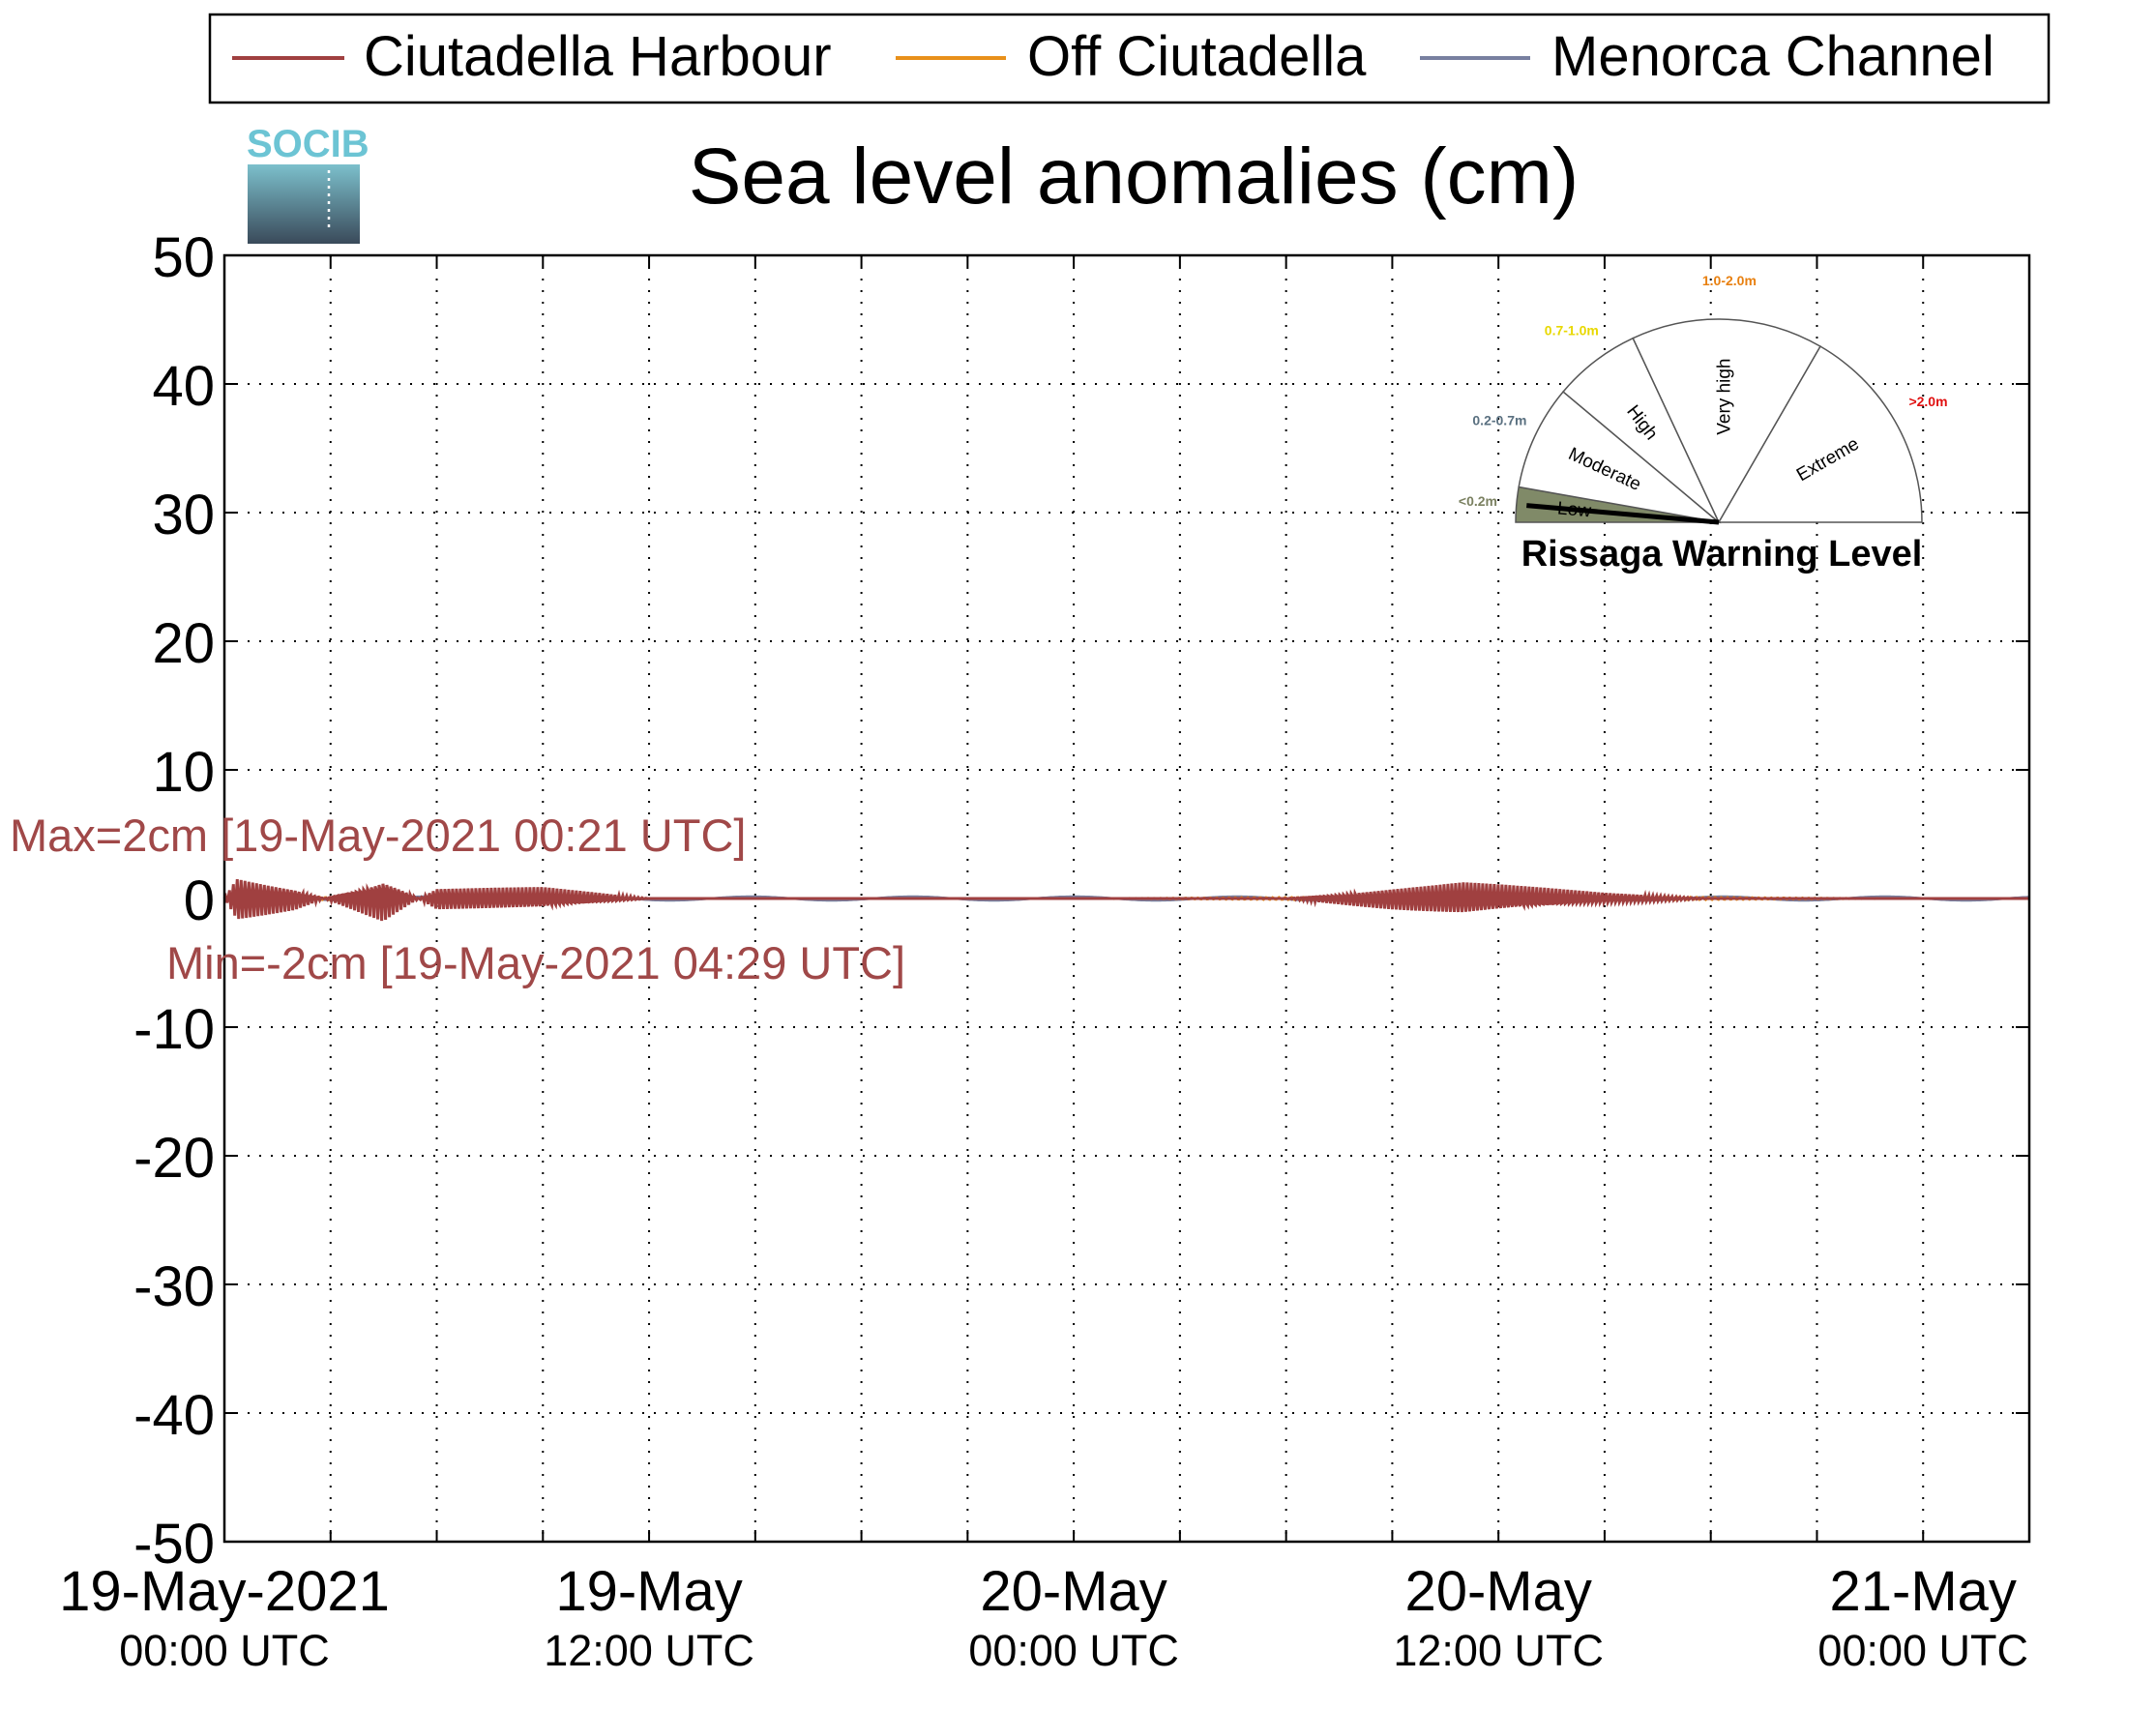 The width and height of the screenshot is (2156, 1709). I want to click on series-line-ciutadella-harbour, so click(1125, 900).